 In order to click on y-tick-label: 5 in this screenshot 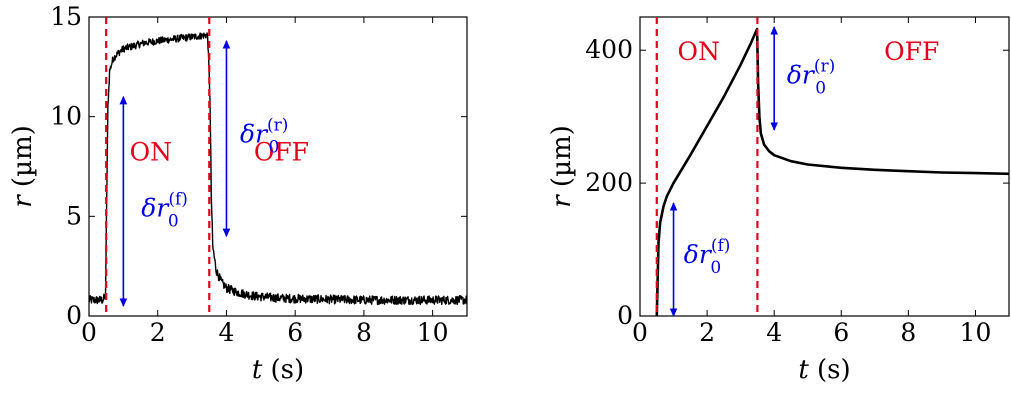, I will do `click(74, 215)`.